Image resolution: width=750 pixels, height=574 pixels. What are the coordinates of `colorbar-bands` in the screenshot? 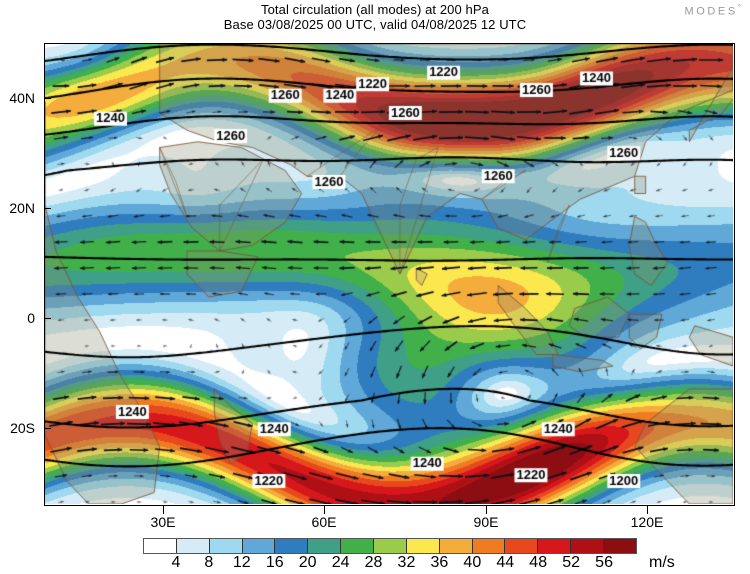 It's located at (390, 546).